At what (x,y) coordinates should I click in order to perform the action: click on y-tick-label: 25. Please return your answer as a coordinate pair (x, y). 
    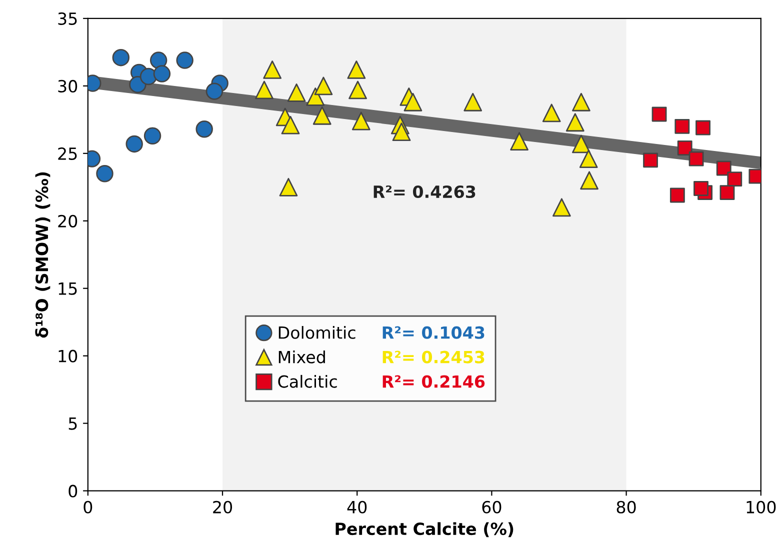
    Looking at the image, I should click on (67, 153).